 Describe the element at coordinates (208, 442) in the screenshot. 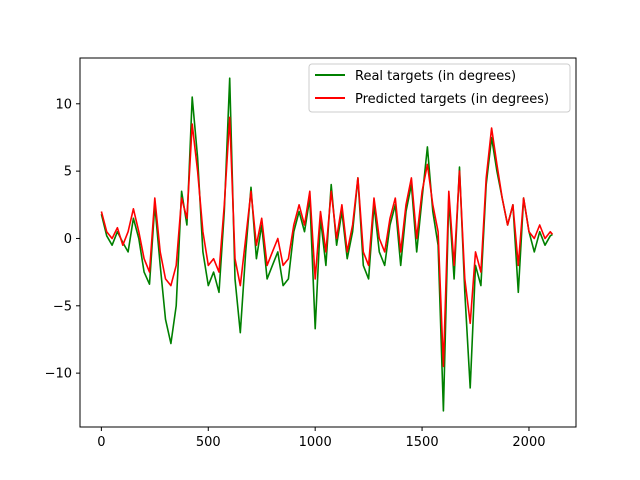

I see `x-tick-label: 500` at that location.